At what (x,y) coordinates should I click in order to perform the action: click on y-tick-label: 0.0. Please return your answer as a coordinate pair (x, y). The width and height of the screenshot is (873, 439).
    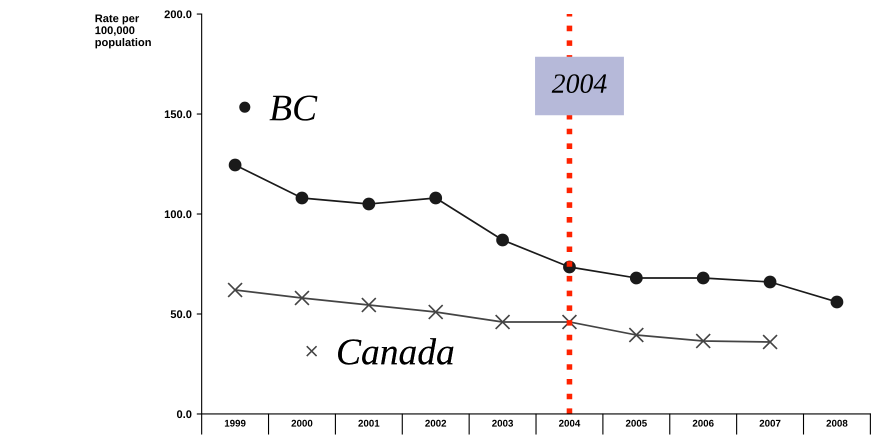
    Looking at the image, I should click on (184, 414).